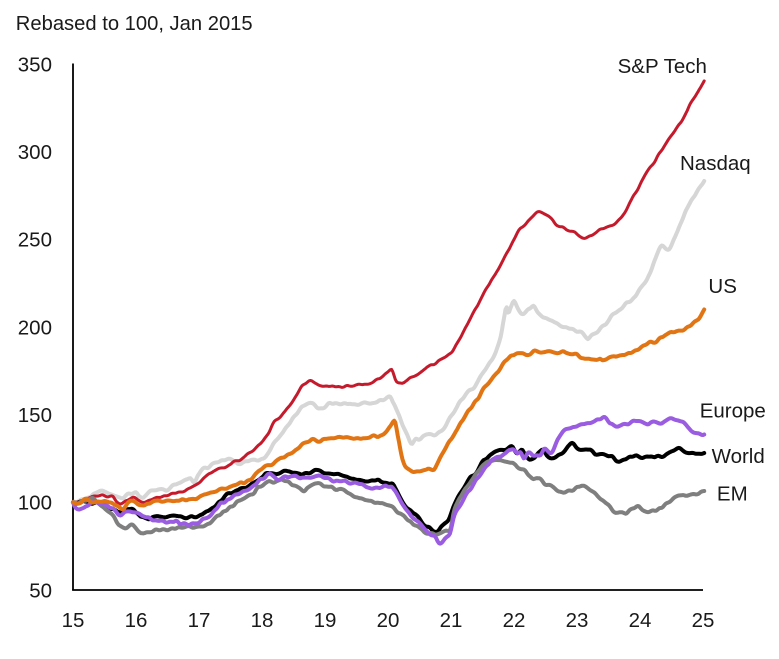 This screenshot has width=779, height=659. Describe the element at coordinates (733, 410) in the screenshot. I see `svg-text: Europe` at that location.